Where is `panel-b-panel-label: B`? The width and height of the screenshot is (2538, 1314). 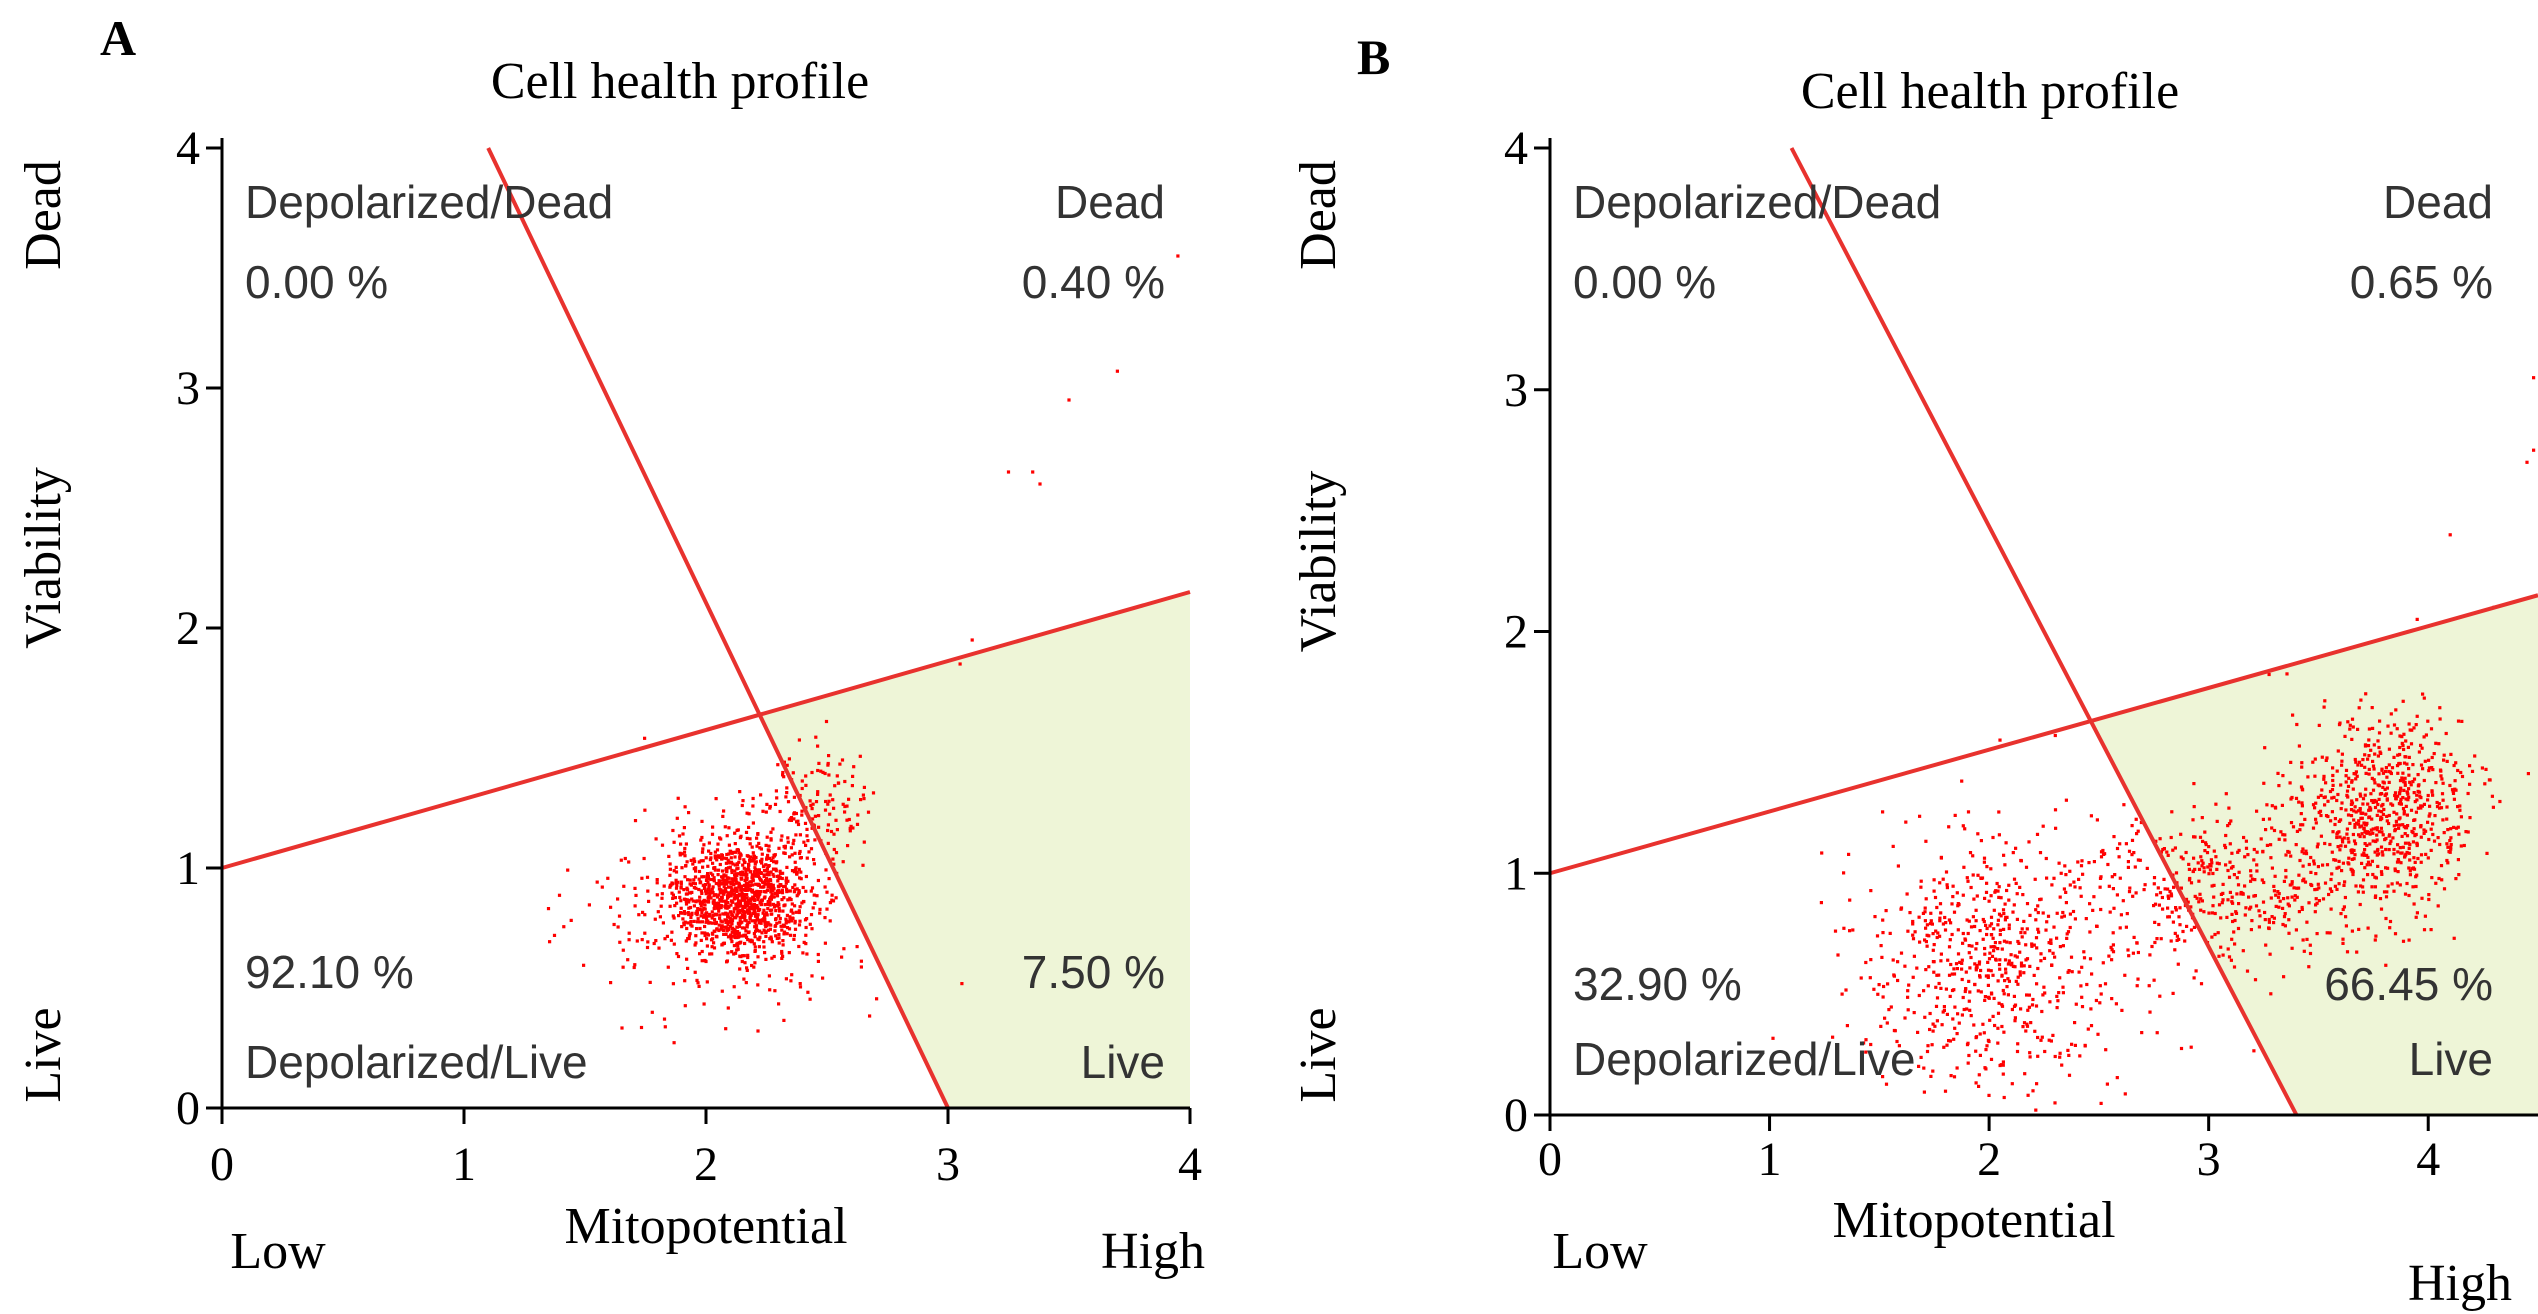
panel-b-panel-label: B is located at coordinates (1373, 57).